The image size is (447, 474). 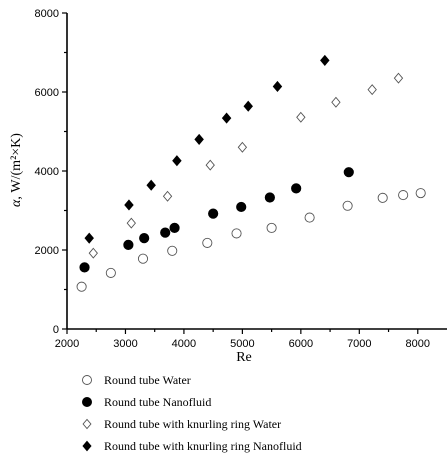 I want to click on y-axis-unit: , W/(m²×K), so click(x=16, y=166).